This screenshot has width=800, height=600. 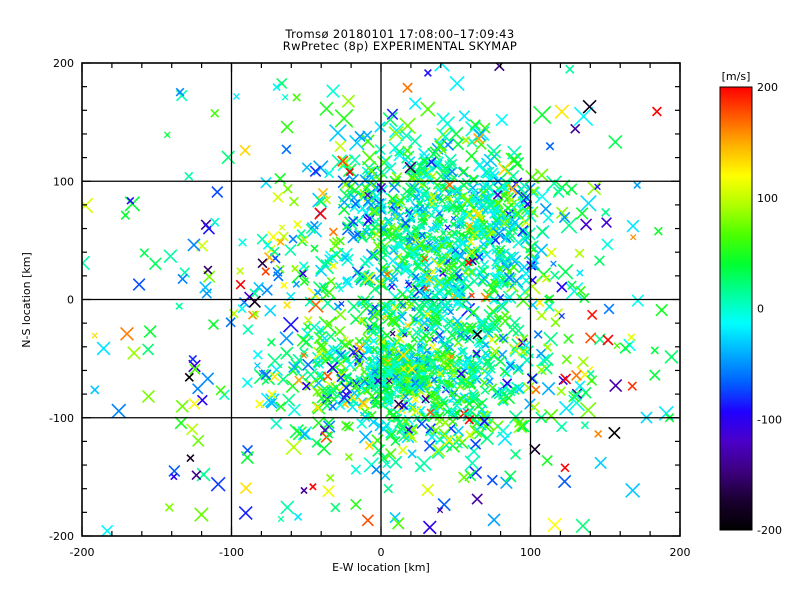 I want to click on colorbar-unit-label: [m/s], so click(x=736, y=76).